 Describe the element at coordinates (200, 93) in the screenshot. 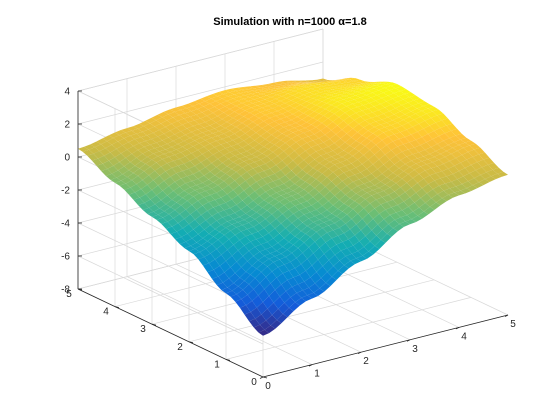

I see `gridline-backwall-z` at that location.